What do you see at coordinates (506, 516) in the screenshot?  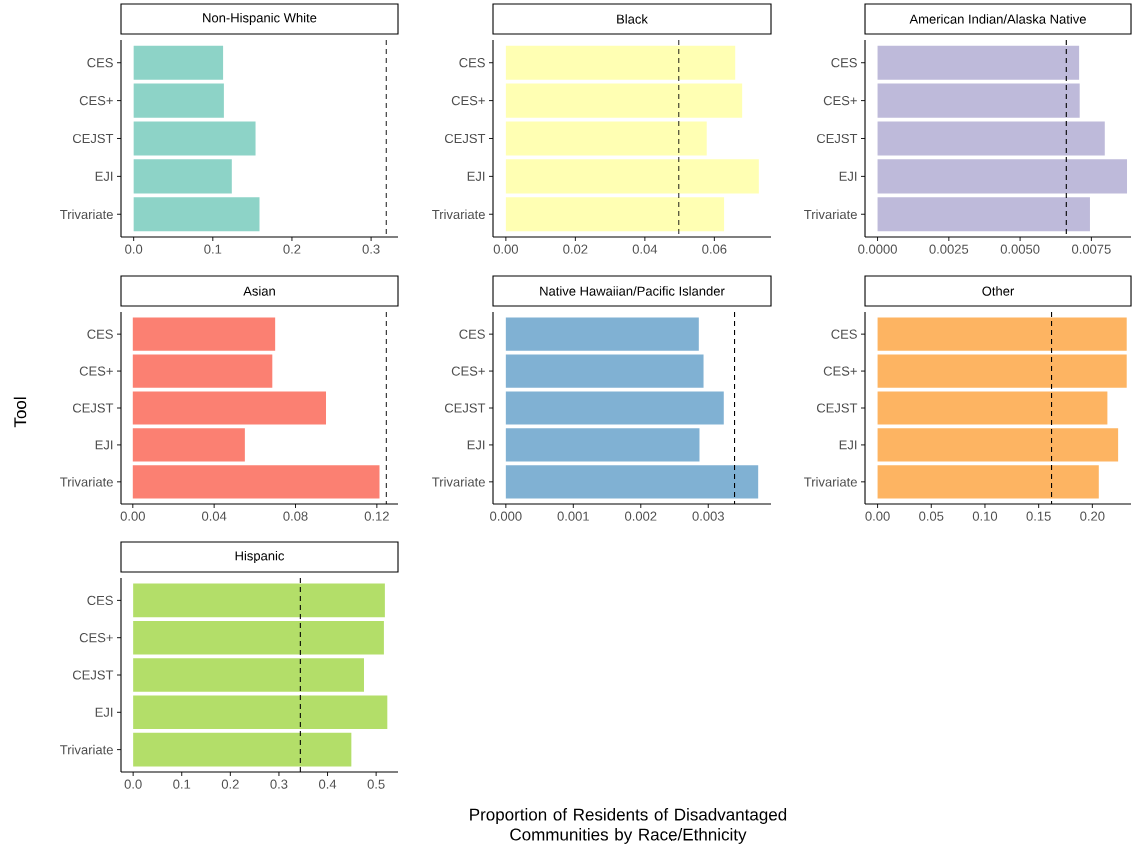 I see `x-tick-label: 0.000` at bounding box center [506, 516].